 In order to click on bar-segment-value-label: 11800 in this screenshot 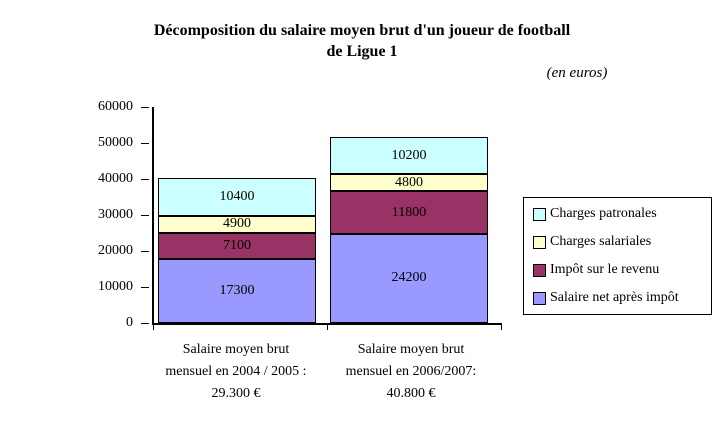, I will do `click(409, 212)`.